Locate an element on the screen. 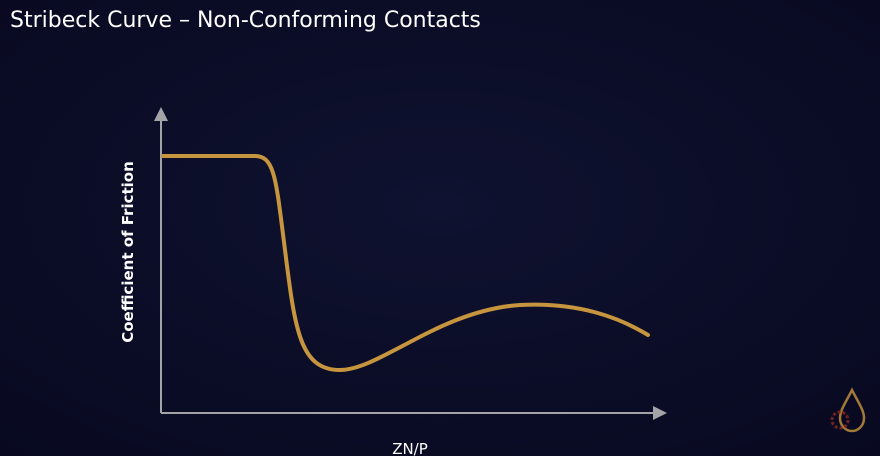 This screenshot has width=880, height=456. logo is located at coordinates (848, 410).